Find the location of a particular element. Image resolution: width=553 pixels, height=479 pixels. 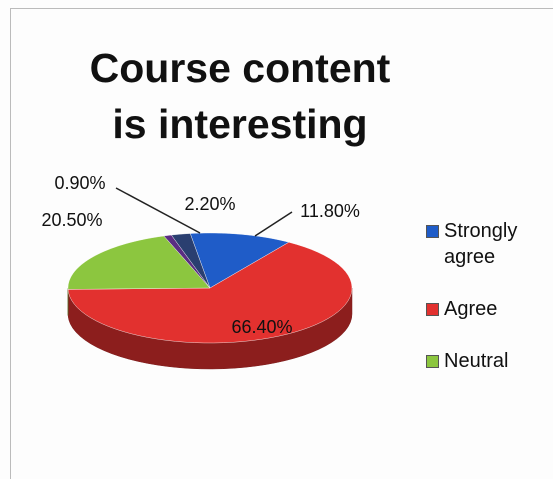

legend-label: Agree is located at coordinates (471, 309).